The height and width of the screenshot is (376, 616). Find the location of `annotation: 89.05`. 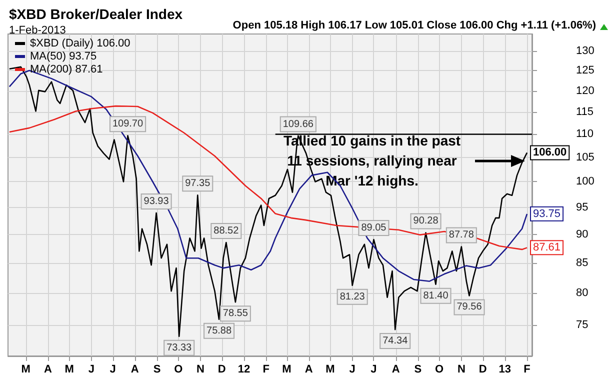

annotation: 89.05 is located at coordinates (374, 228).